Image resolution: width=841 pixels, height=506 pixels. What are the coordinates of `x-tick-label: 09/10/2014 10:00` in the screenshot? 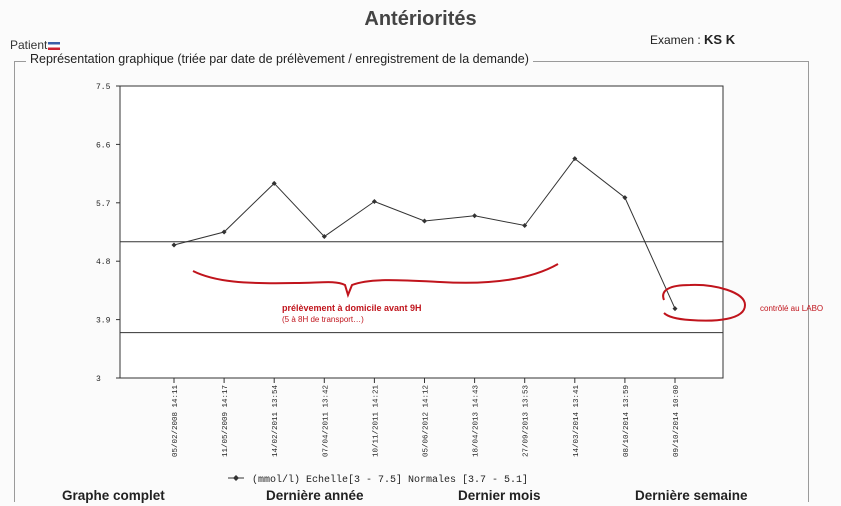 It's located at (677, 421).